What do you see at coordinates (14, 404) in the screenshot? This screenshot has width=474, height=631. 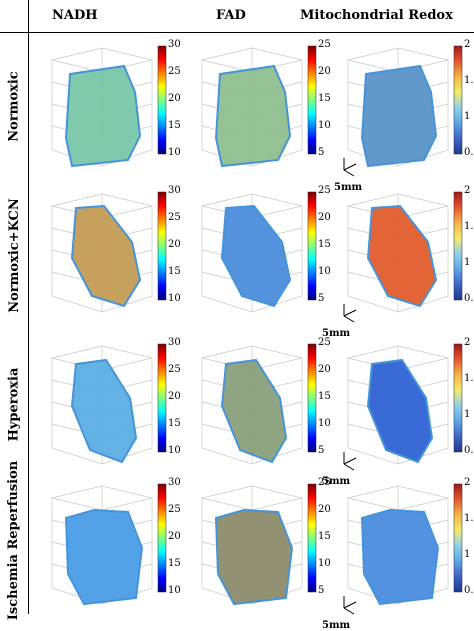 I see `row-label-hyperoxia: Hyperoxia` at bounding box center [14, 404].